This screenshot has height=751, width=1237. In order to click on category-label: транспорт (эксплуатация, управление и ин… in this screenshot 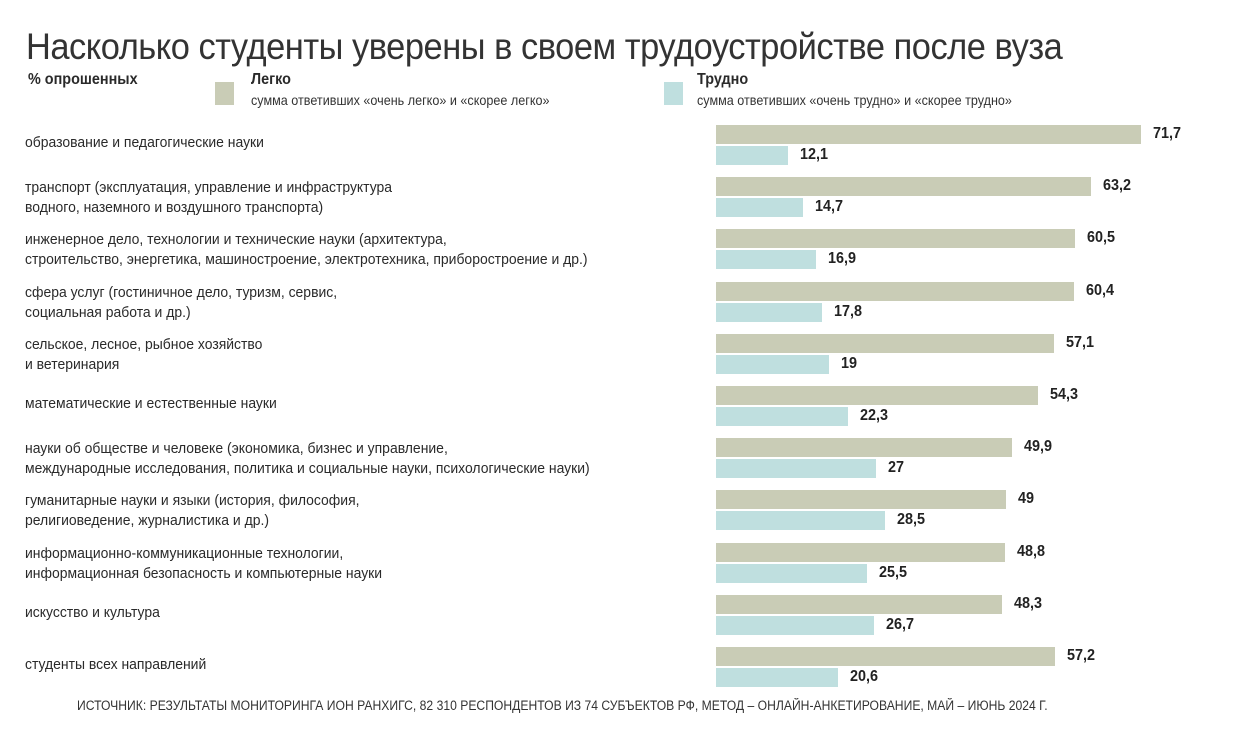, I will do `click(209, 198)`.